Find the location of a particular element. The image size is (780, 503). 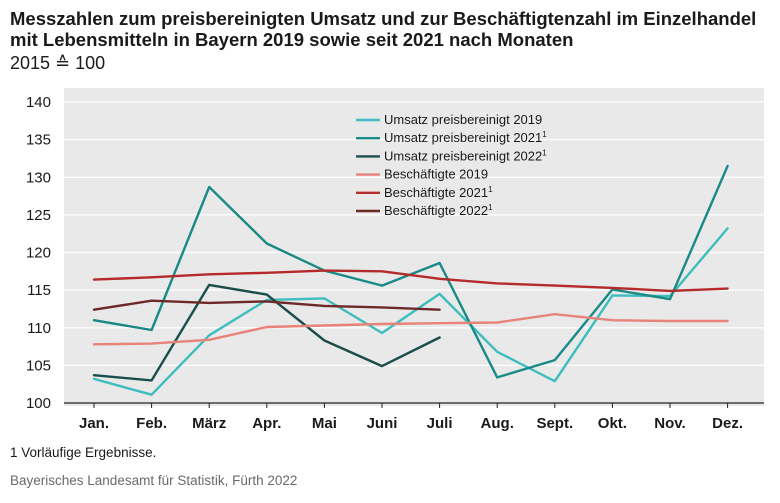

y-tick-label: 120 is located at coordinates (38, 253).